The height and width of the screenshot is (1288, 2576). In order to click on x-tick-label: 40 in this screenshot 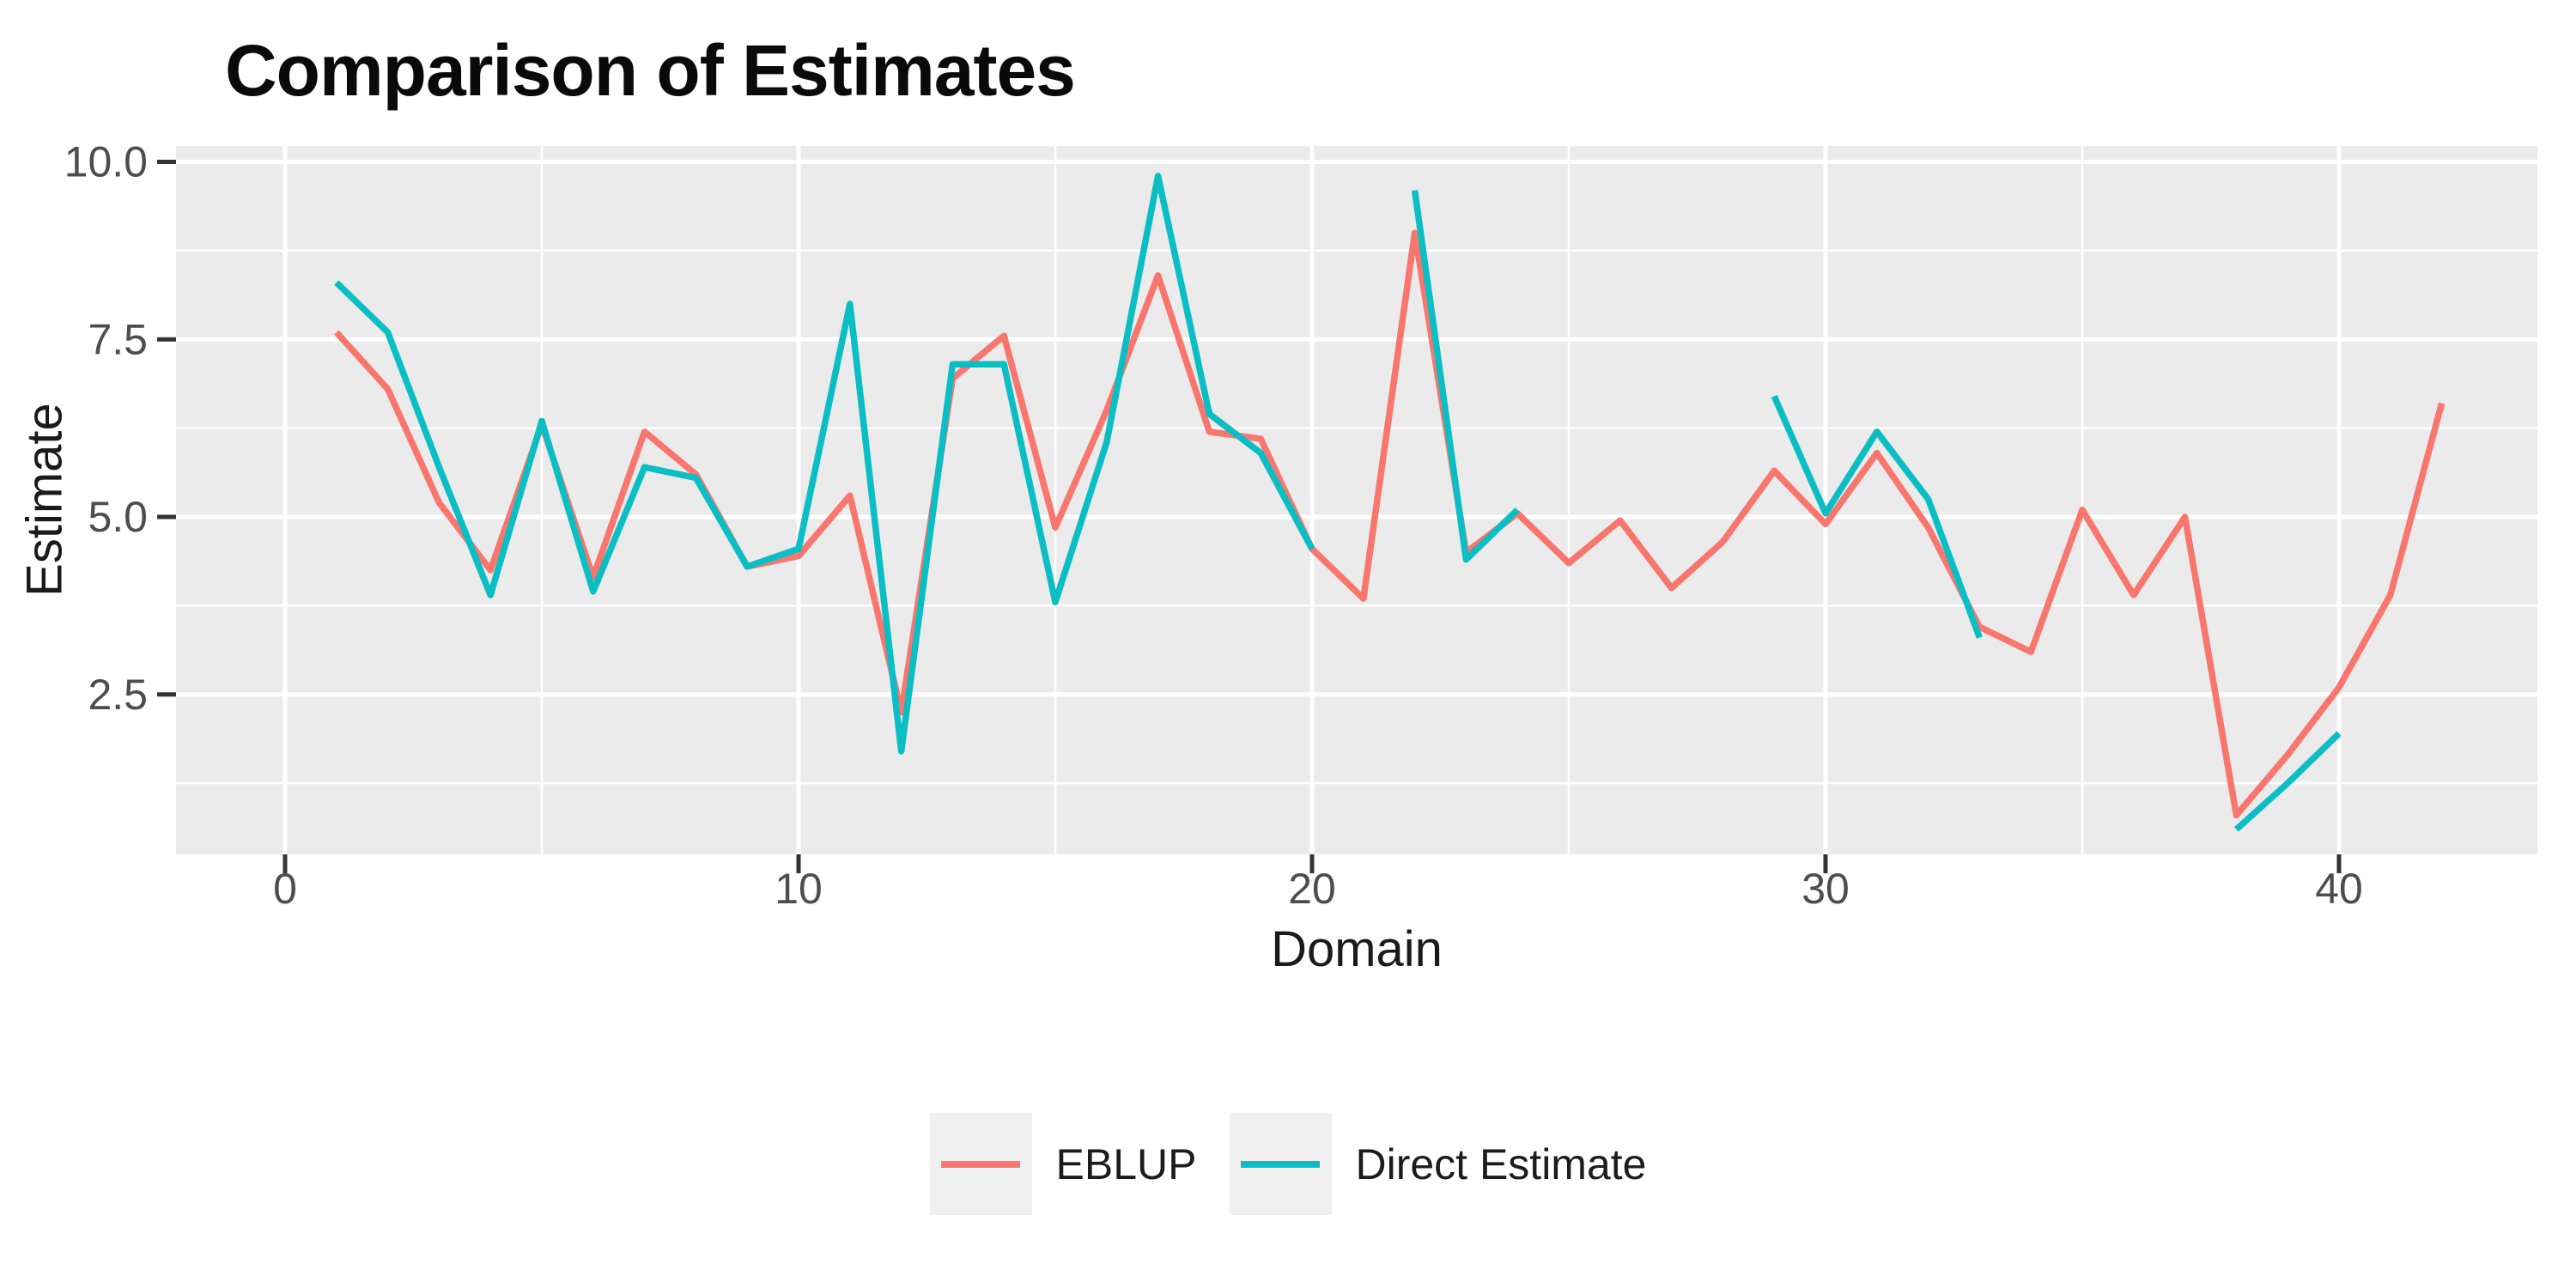, I will do `click(2339, 889)`.